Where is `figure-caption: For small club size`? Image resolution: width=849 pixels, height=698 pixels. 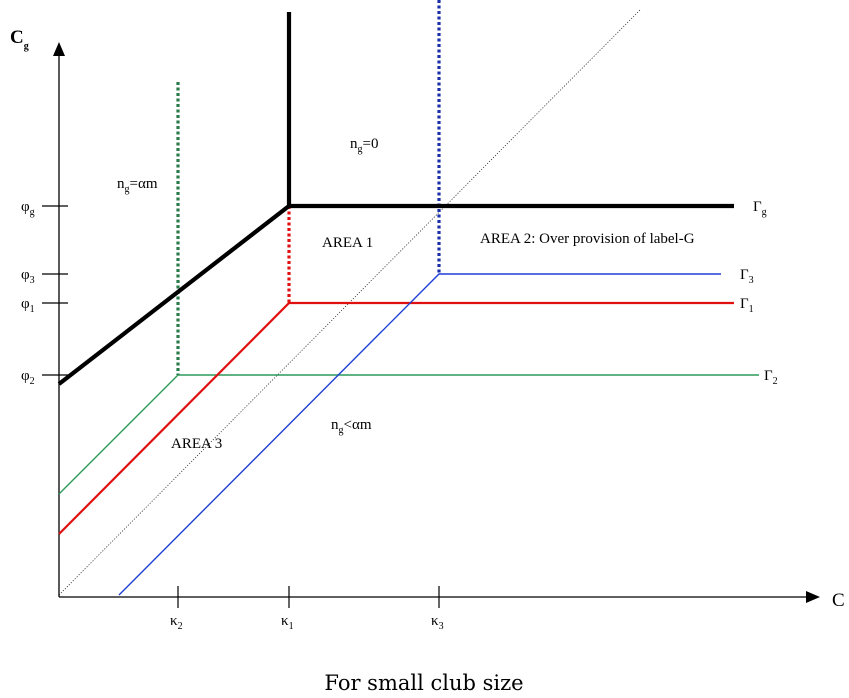 figure-caption: For small club size is located at coordinates (423, 683).